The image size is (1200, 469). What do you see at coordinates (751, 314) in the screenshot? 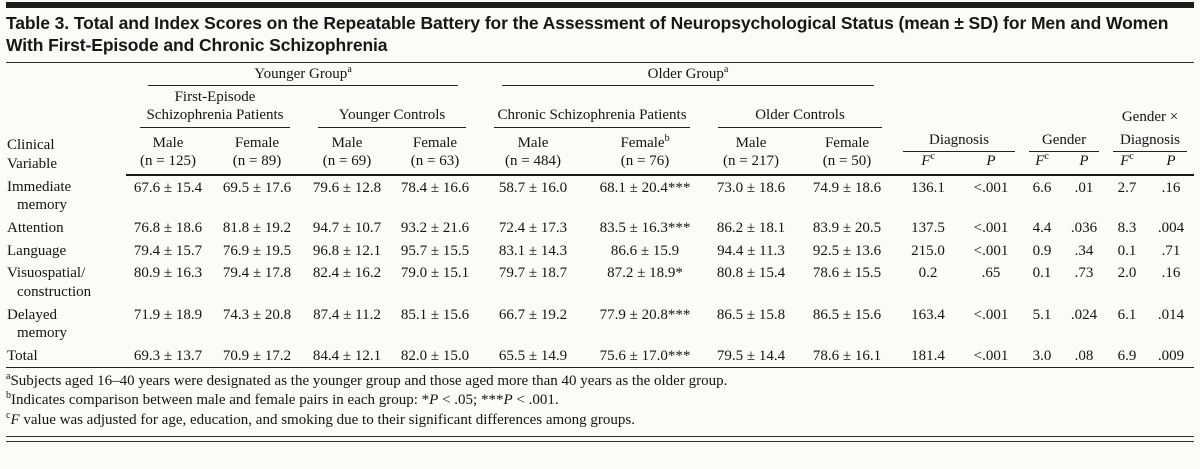
I see `value-cell: 86.5 ± 15.8` at bounding box center [751, 314].